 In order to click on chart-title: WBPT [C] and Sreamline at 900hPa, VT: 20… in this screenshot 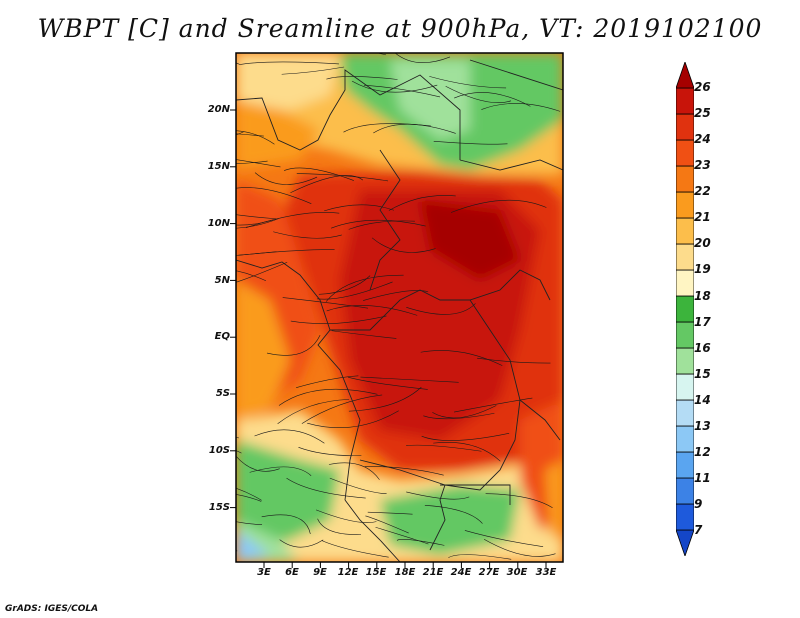, I will do `click(400, 28)`.